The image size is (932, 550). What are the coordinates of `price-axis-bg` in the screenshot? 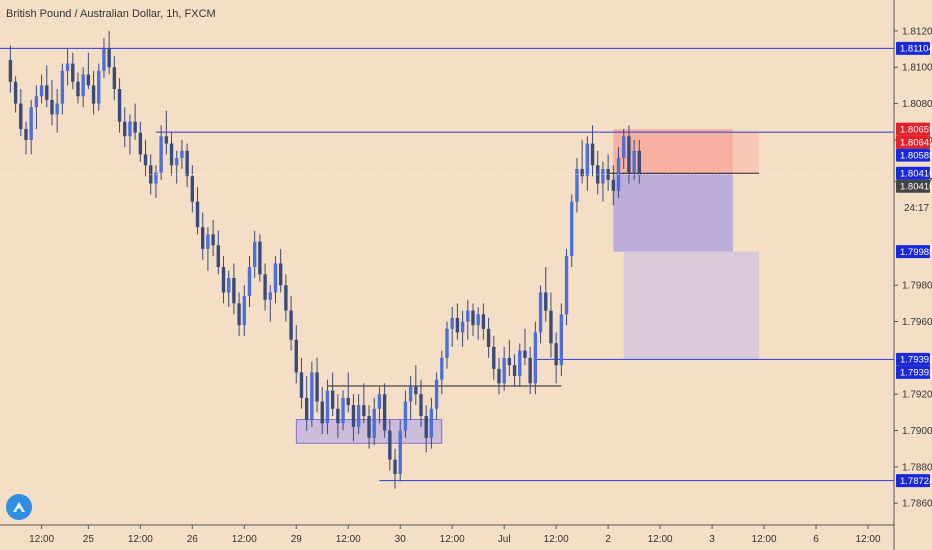 It's located at (913, 275).